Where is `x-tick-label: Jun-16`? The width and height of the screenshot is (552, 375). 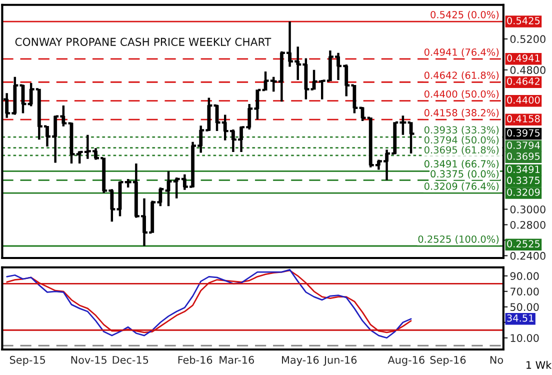 x-tick-label: Jun-16 is located at coordinates (340, 361).